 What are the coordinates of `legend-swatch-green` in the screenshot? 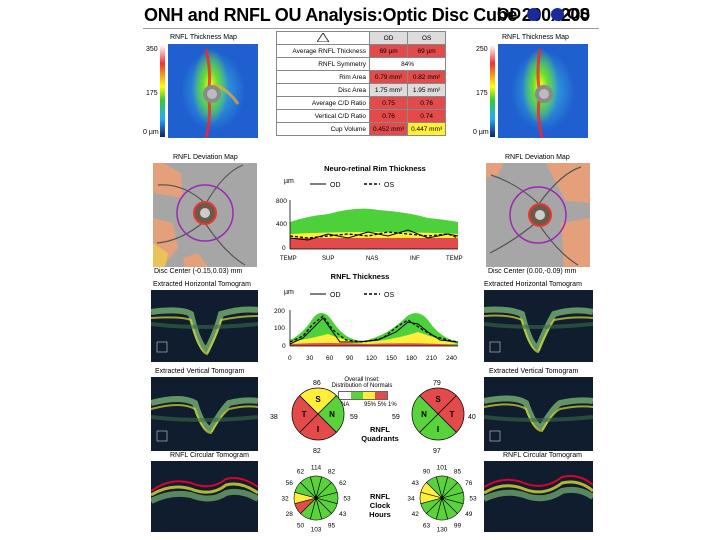 It's located at (357, 395).